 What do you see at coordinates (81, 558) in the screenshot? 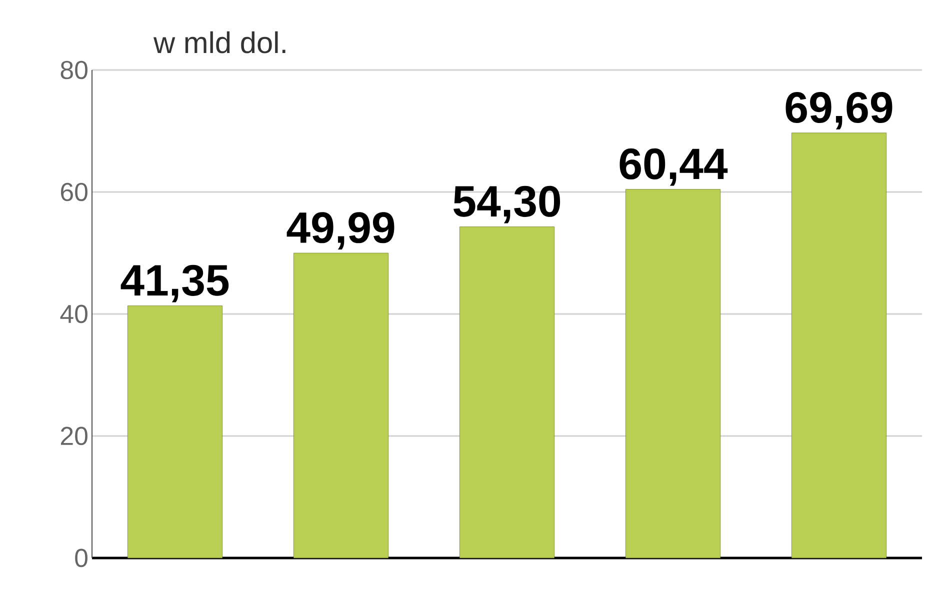
I see `y-tick-label: 0` at bounding box center [81, 558].